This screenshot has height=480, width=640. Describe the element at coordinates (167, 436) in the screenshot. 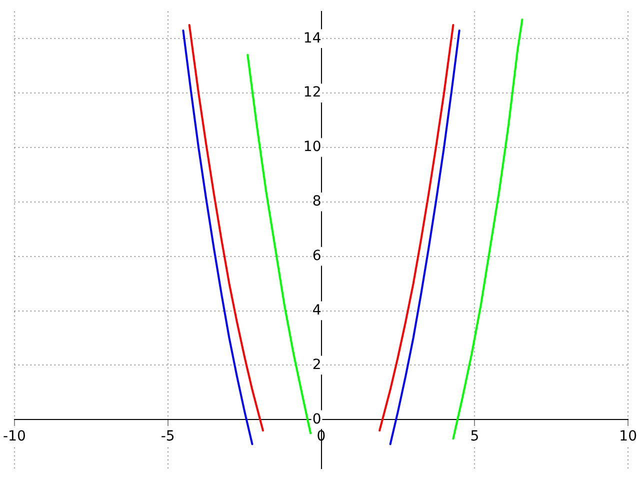

I see `x-tick-label: -5` at that location.